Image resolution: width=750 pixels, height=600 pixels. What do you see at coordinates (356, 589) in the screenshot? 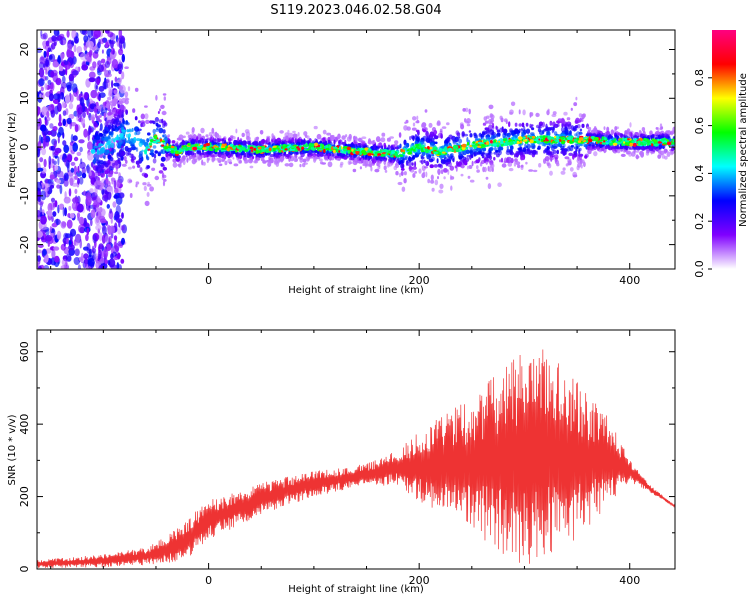
I see `snr-xlabel: Height of straight line (km)` at bounding box center [356, 589].